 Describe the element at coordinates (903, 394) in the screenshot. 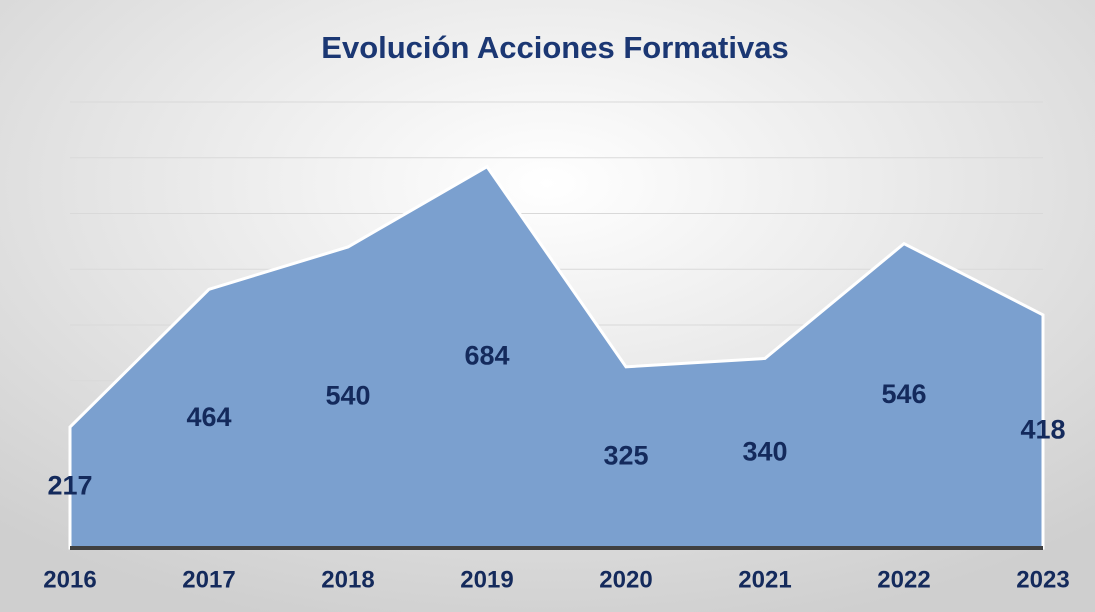

I see `data-label: 546` at that location.